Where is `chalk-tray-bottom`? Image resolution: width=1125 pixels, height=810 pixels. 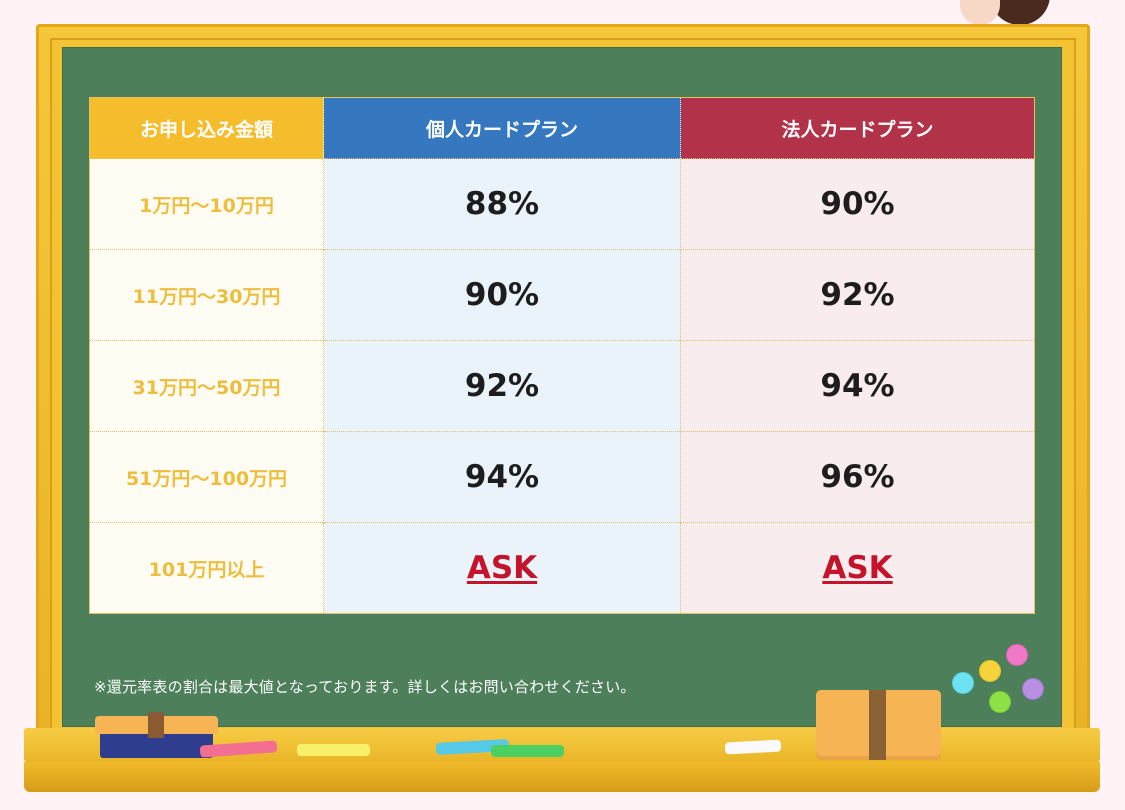
chalk-tray-bottom is located at coordinates (562, 777).